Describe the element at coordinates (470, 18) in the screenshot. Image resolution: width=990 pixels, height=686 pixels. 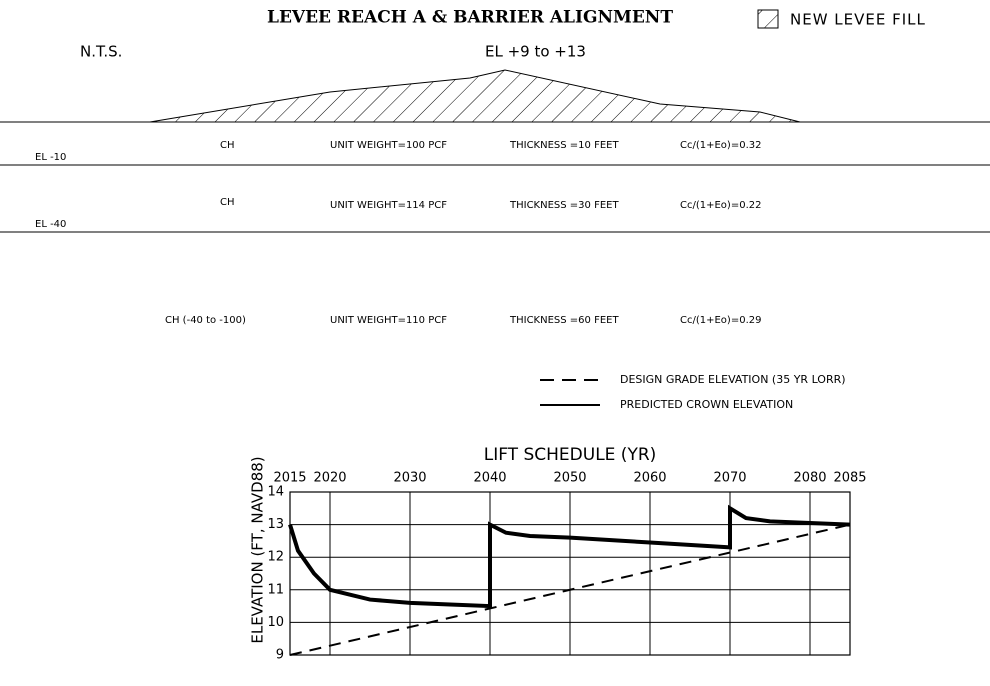
I see `title: LEVEE REACH A & BARRIER ALIGNMENT` at that location.